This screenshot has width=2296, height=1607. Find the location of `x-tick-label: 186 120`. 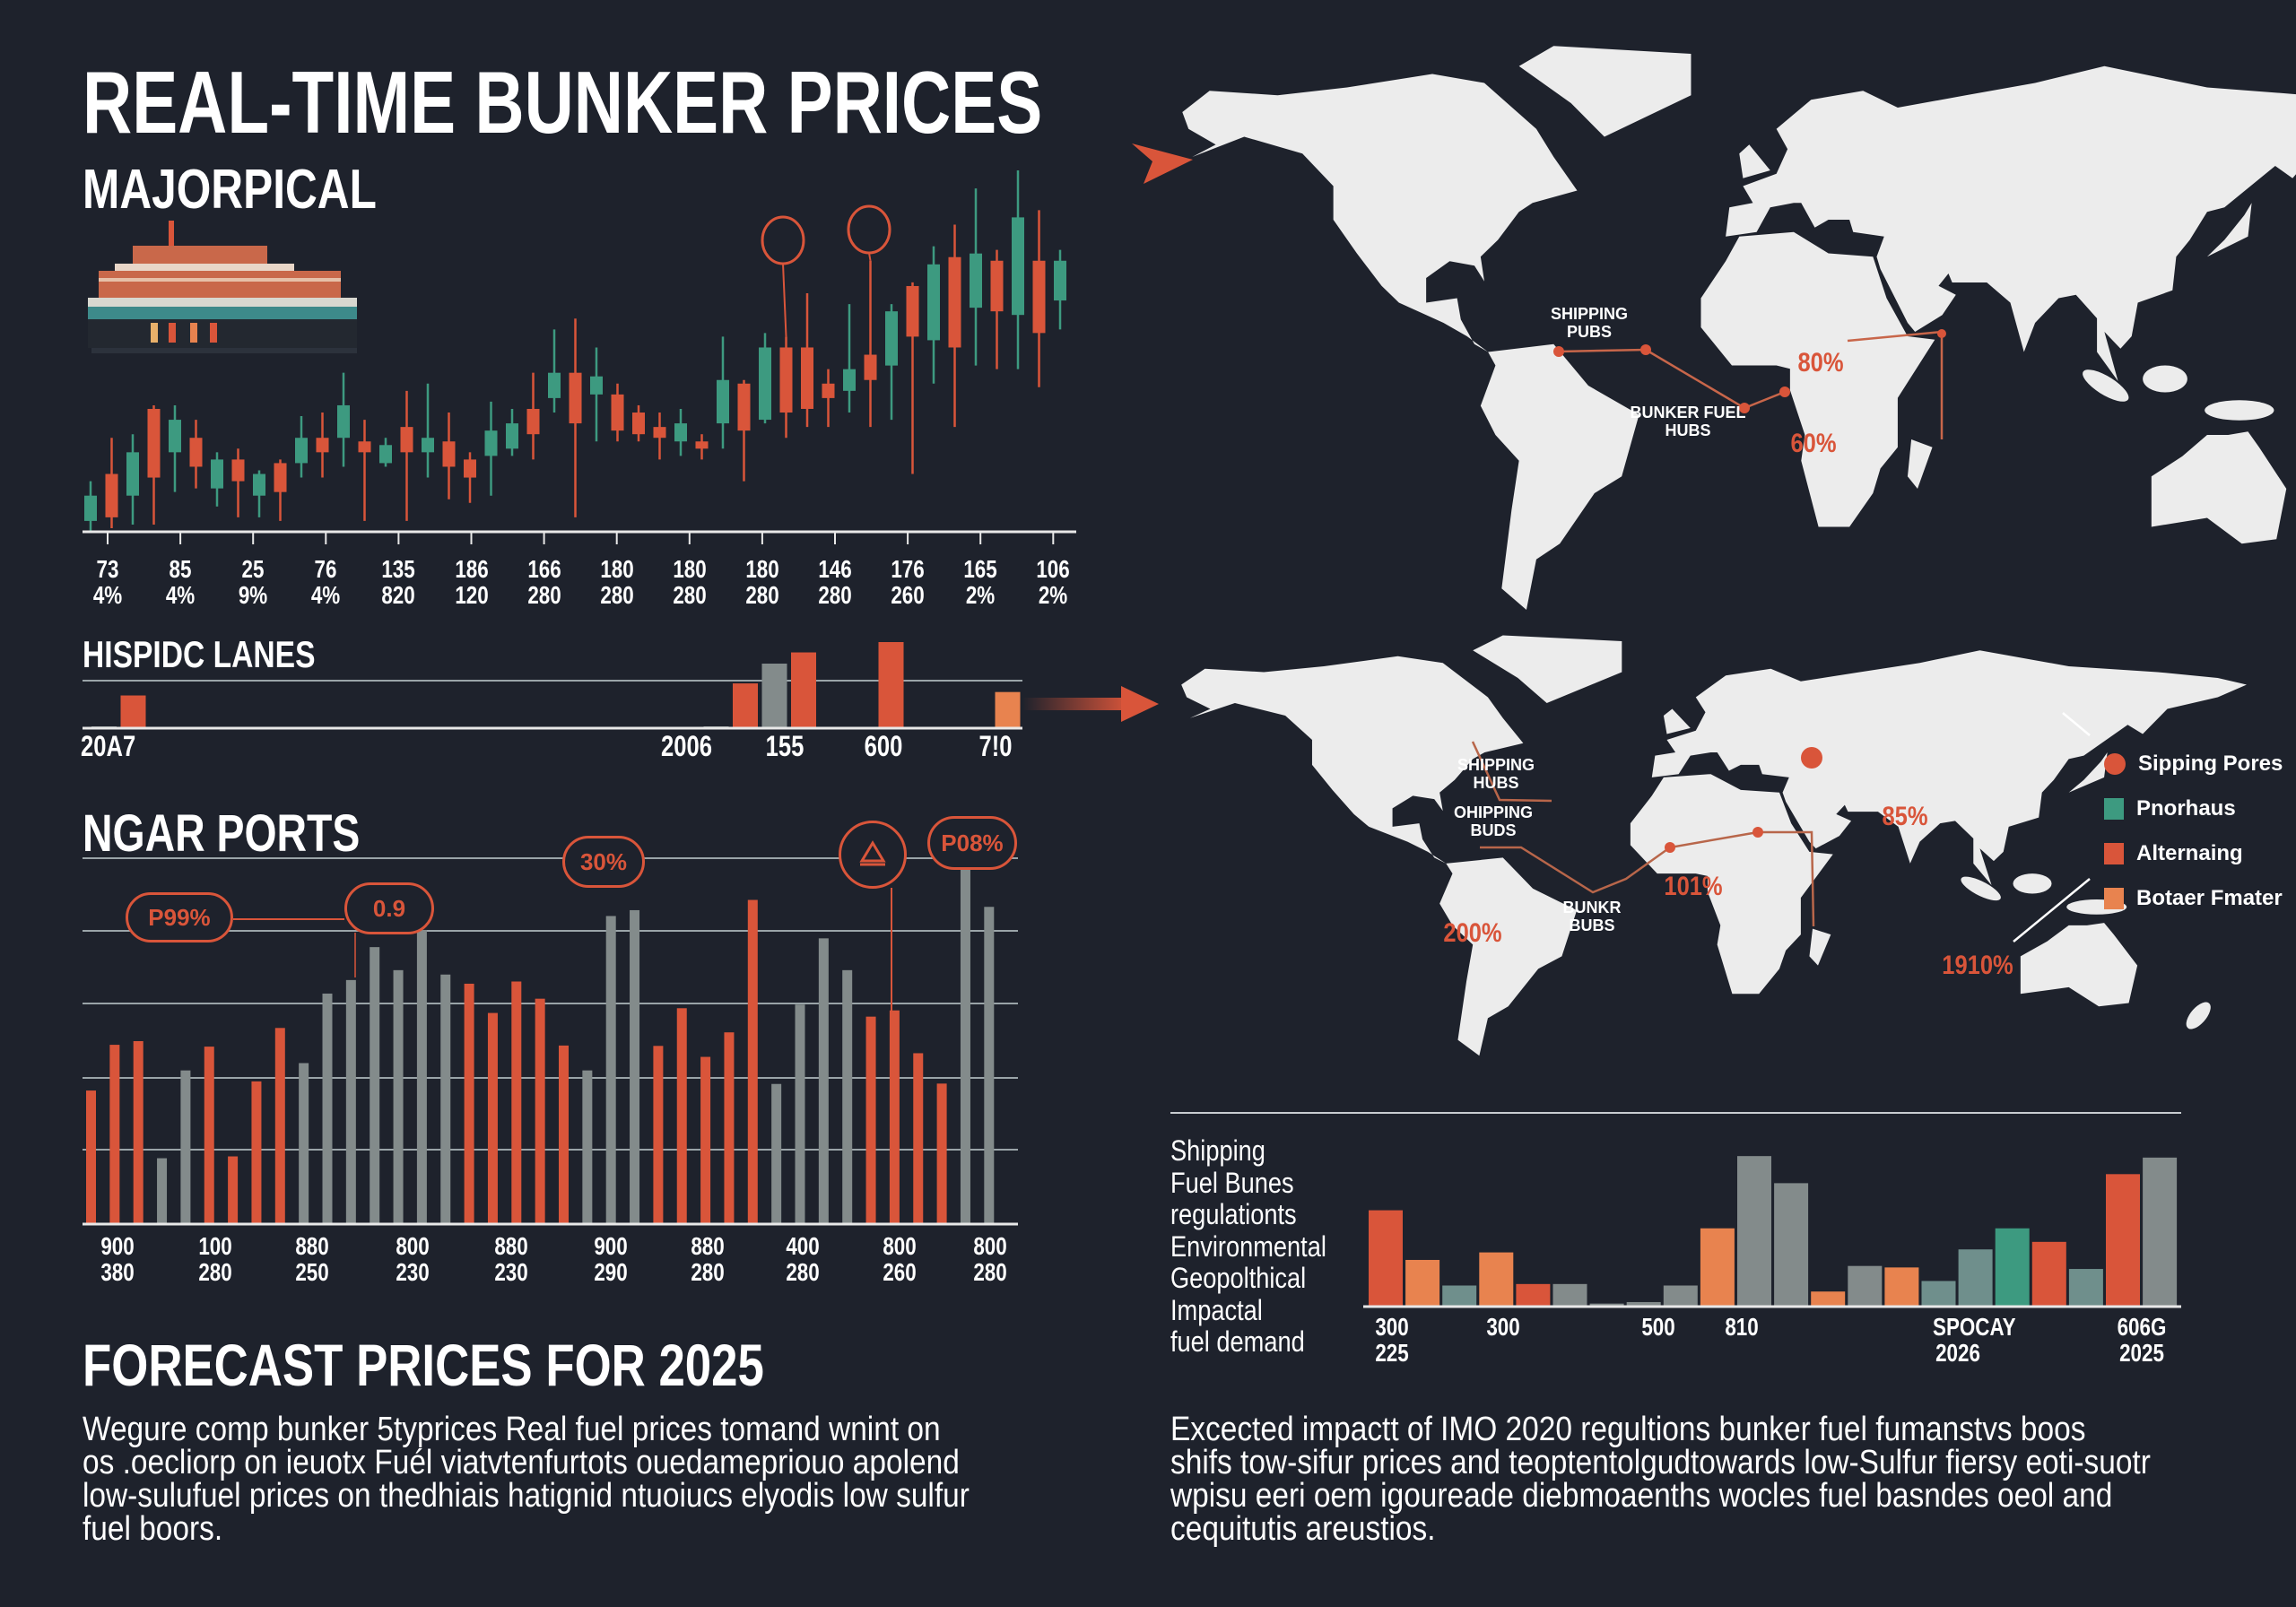

x-tick-label: 186 120 is located at coordinates (472, 582).